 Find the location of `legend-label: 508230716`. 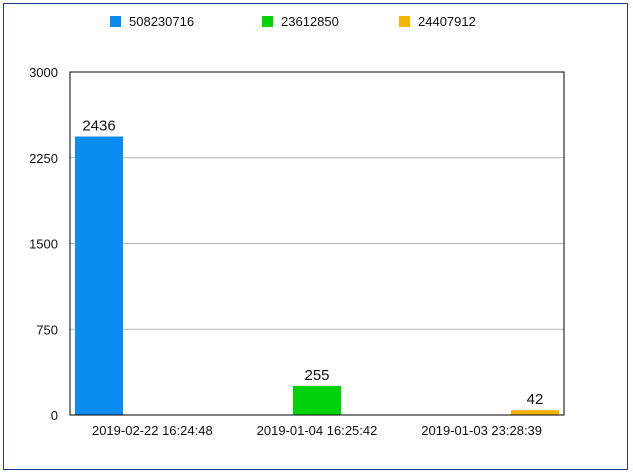

legend-label: 508230716 is located at coordinates (161, 21).